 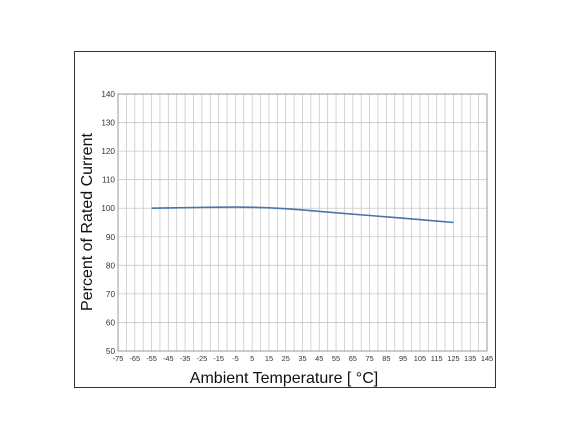 I want to click on series-line, so click(x=302, y=215).